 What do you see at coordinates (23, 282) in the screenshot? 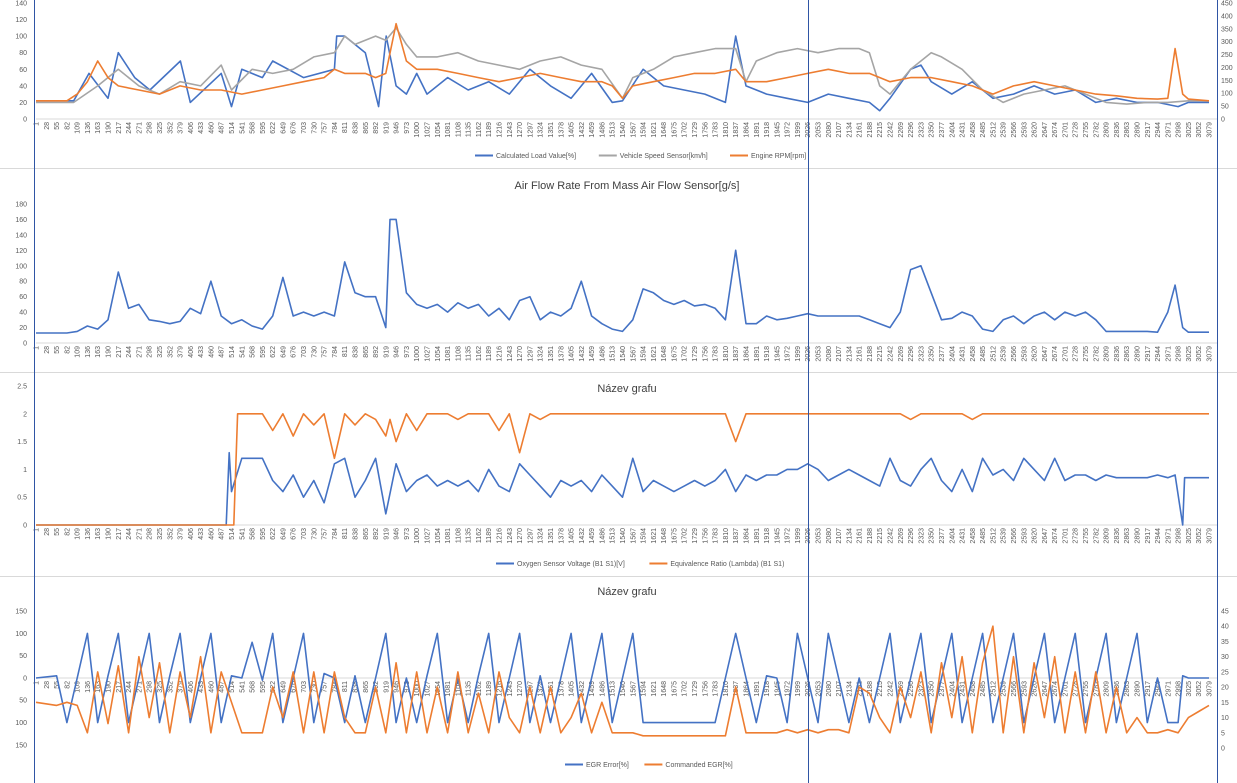
I see `y-tick-label: 80` at bounding box center [23, 282].